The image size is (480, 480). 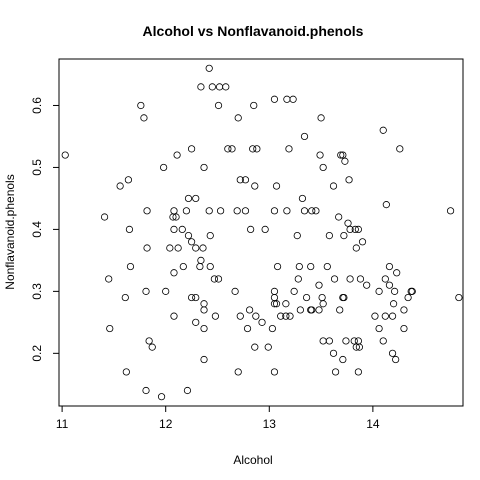 I want to click on y-tick-label: 0.4, so click(x=37, y=229).